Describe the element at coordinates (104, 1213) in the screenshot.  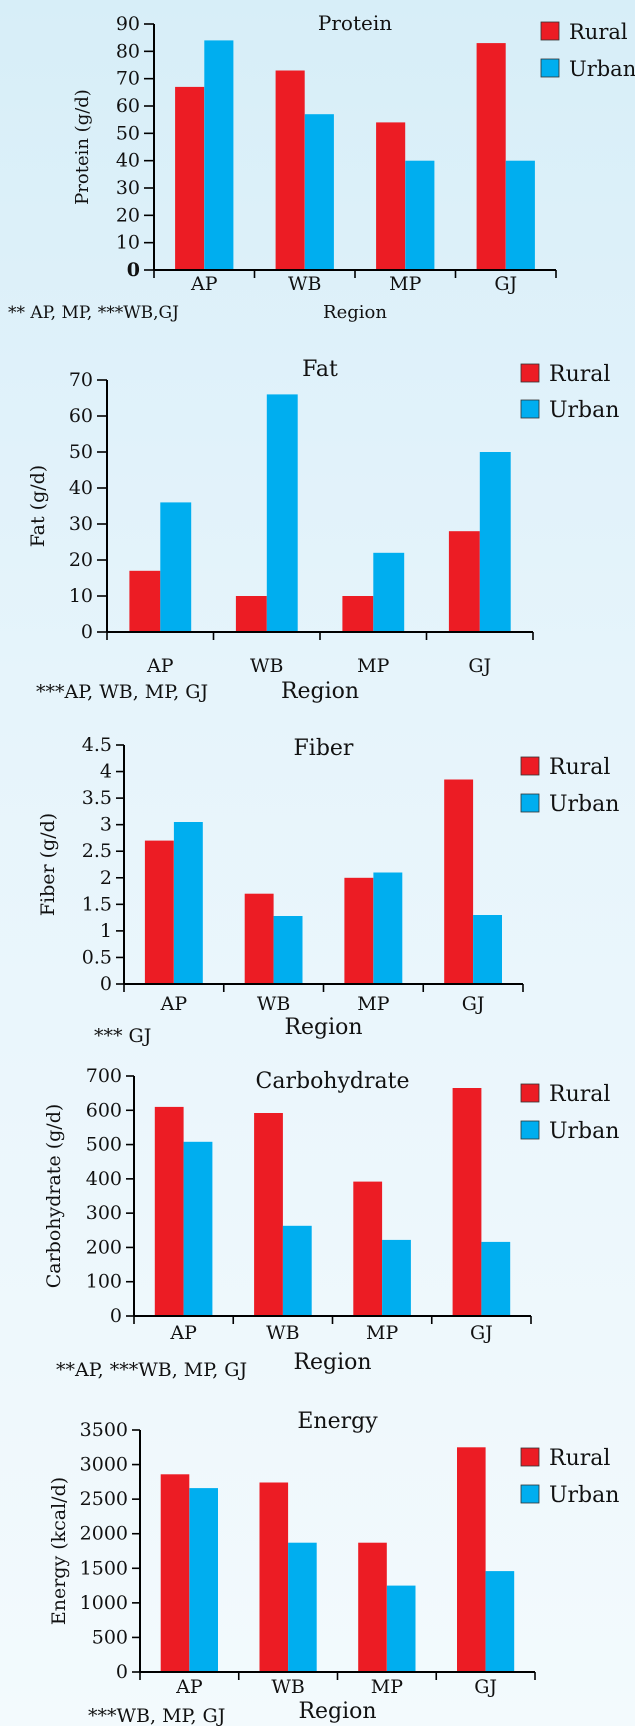
I see `y-tick-label: 300` at that location.